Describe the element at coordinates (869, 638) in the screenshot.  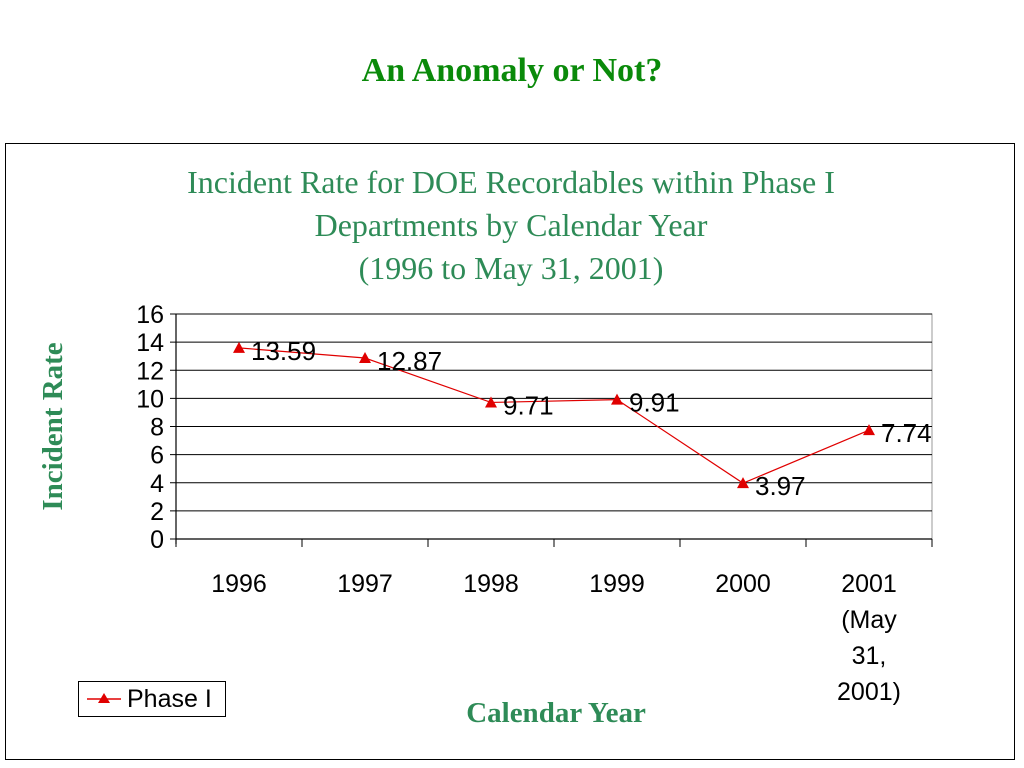
I see `x-tick-label: 2001 (May 31, 2001)` at that location.